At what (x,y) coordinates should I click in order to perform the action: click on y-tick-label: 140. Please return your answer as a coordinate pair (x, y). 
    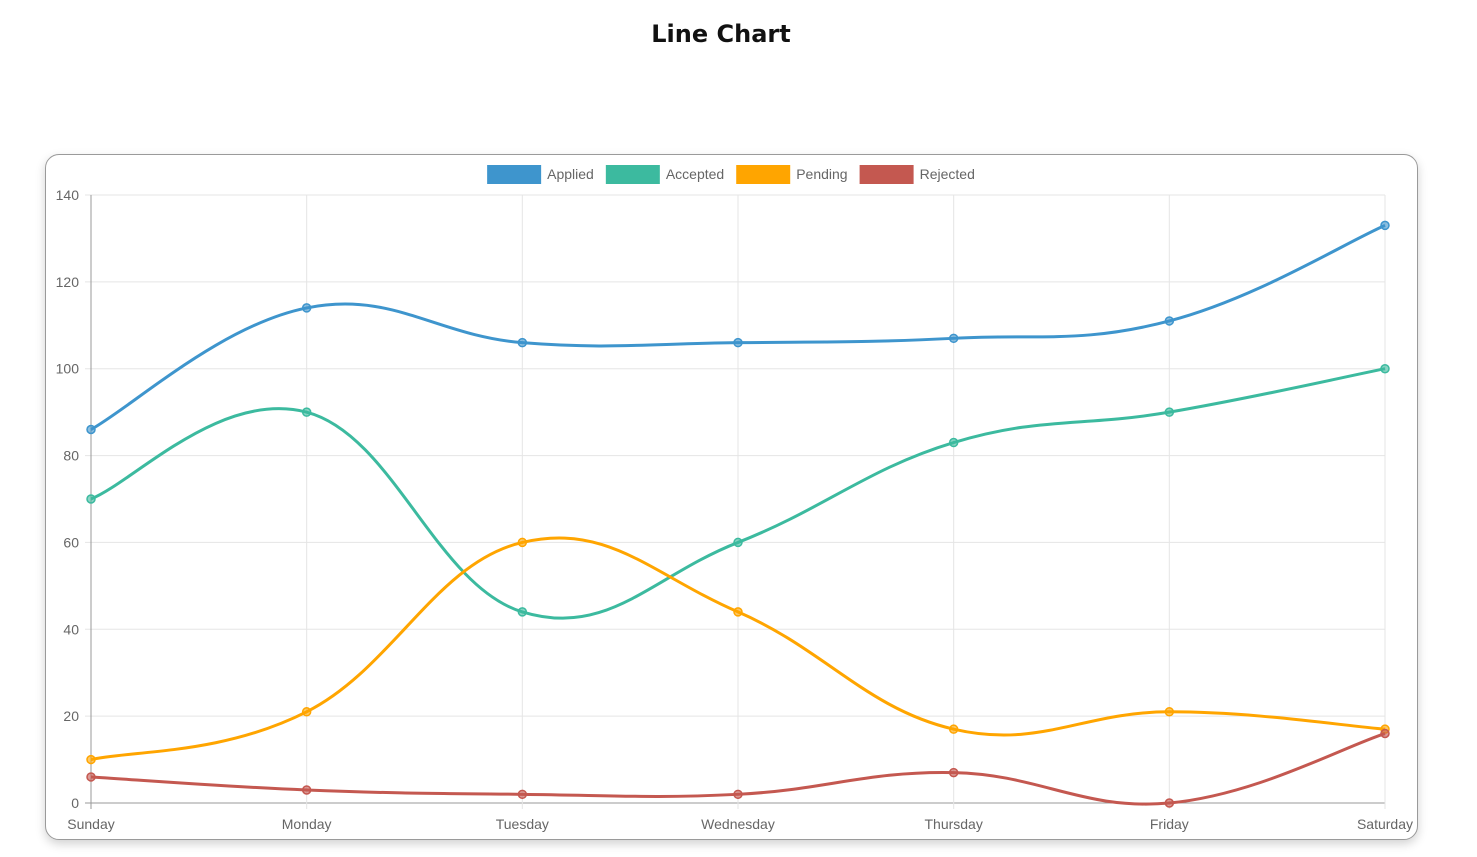
    Looking at the image, I should click on (68, 195).